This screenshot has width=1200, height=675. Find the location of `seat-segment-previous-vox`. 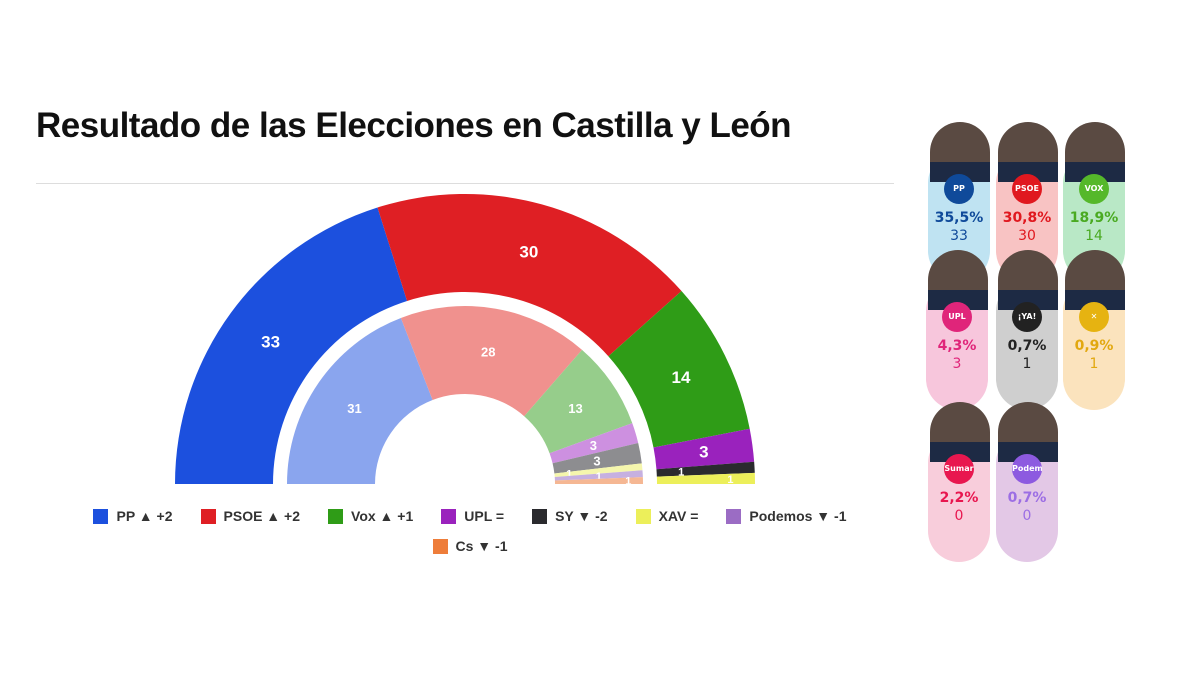

seat-segment-previous-vox is located at coordinates (578, 401).